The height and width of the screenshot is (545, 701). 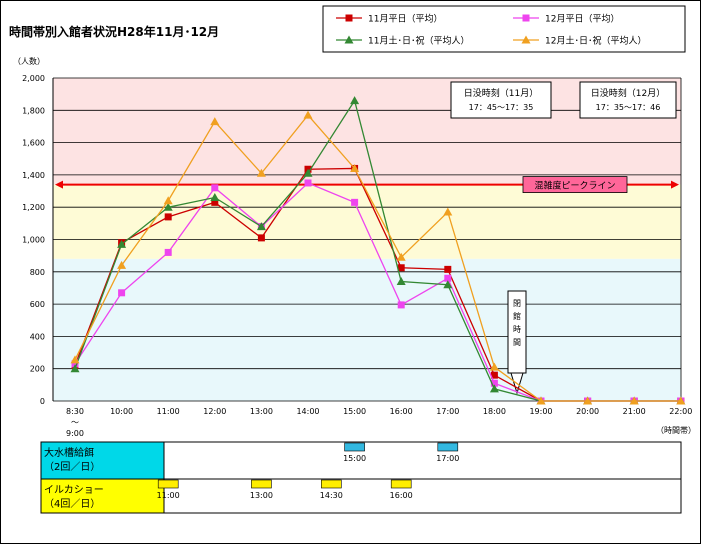 I want to click on x-tick-label: 22:00, so click(x=680, y=411).